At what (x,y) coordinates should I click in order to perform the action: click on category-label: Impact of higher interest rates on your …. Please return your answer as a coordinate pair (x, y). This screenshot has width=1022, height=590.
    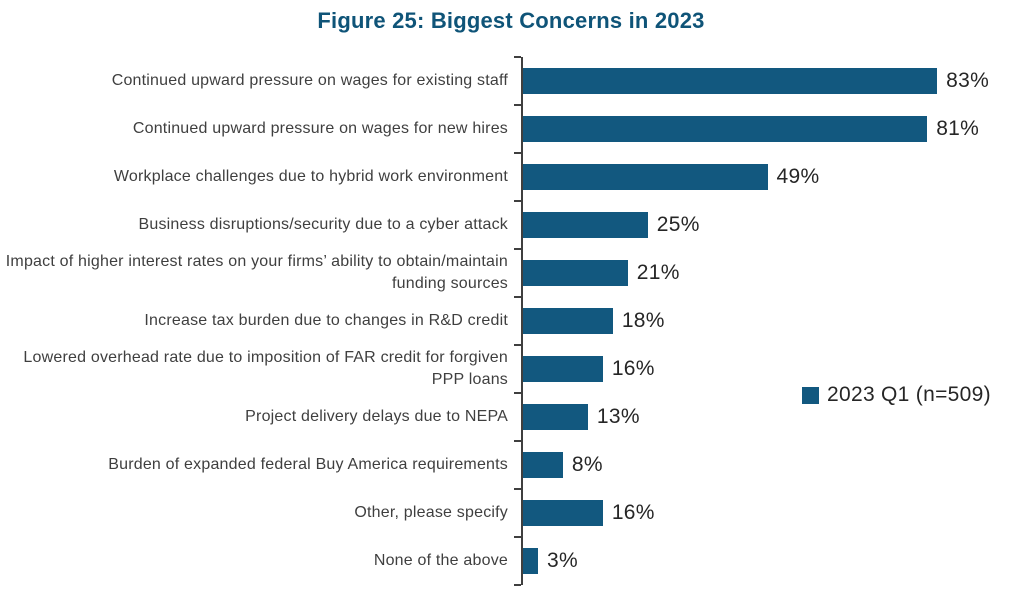
    Looking at the image, I should click on (256, 272).